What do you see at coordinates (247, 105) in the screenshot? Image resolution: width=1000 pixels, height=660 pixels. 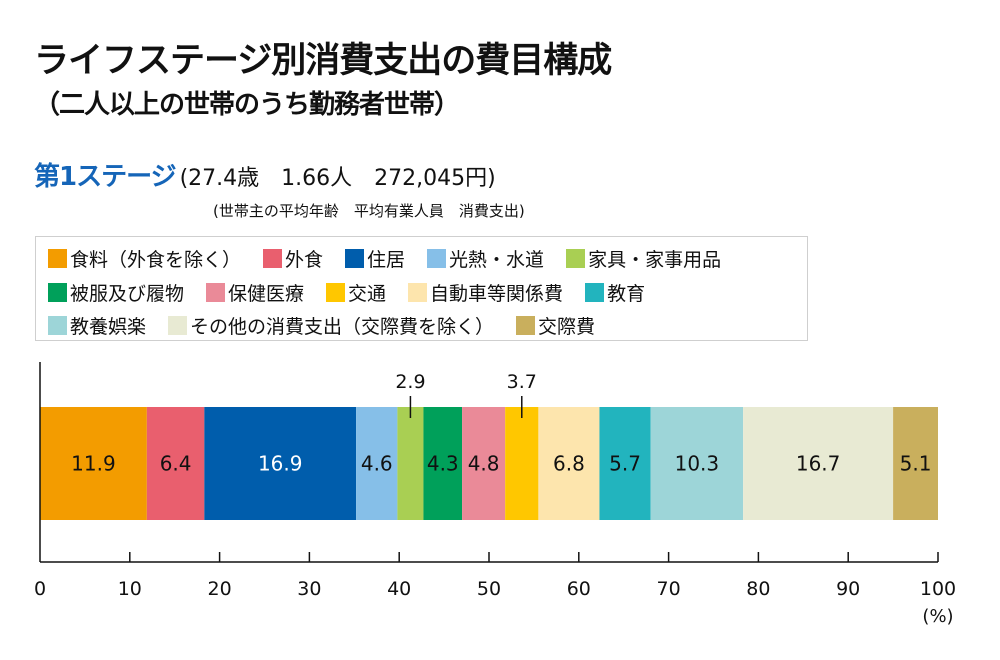 I see `chart-subtitle: （二人以上の世帯のうち勤務者世帯）` at bounding box center [247, 105].